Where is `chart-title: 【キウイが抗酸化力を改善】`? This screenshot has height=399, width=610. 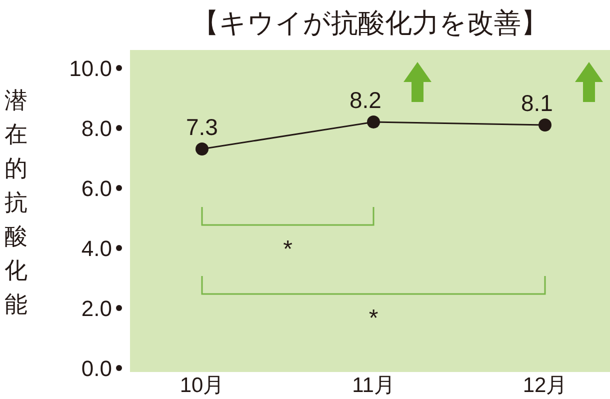
chart-title: 【キウイが抗酸化力を改善】 is located at coordinates (370, 23).